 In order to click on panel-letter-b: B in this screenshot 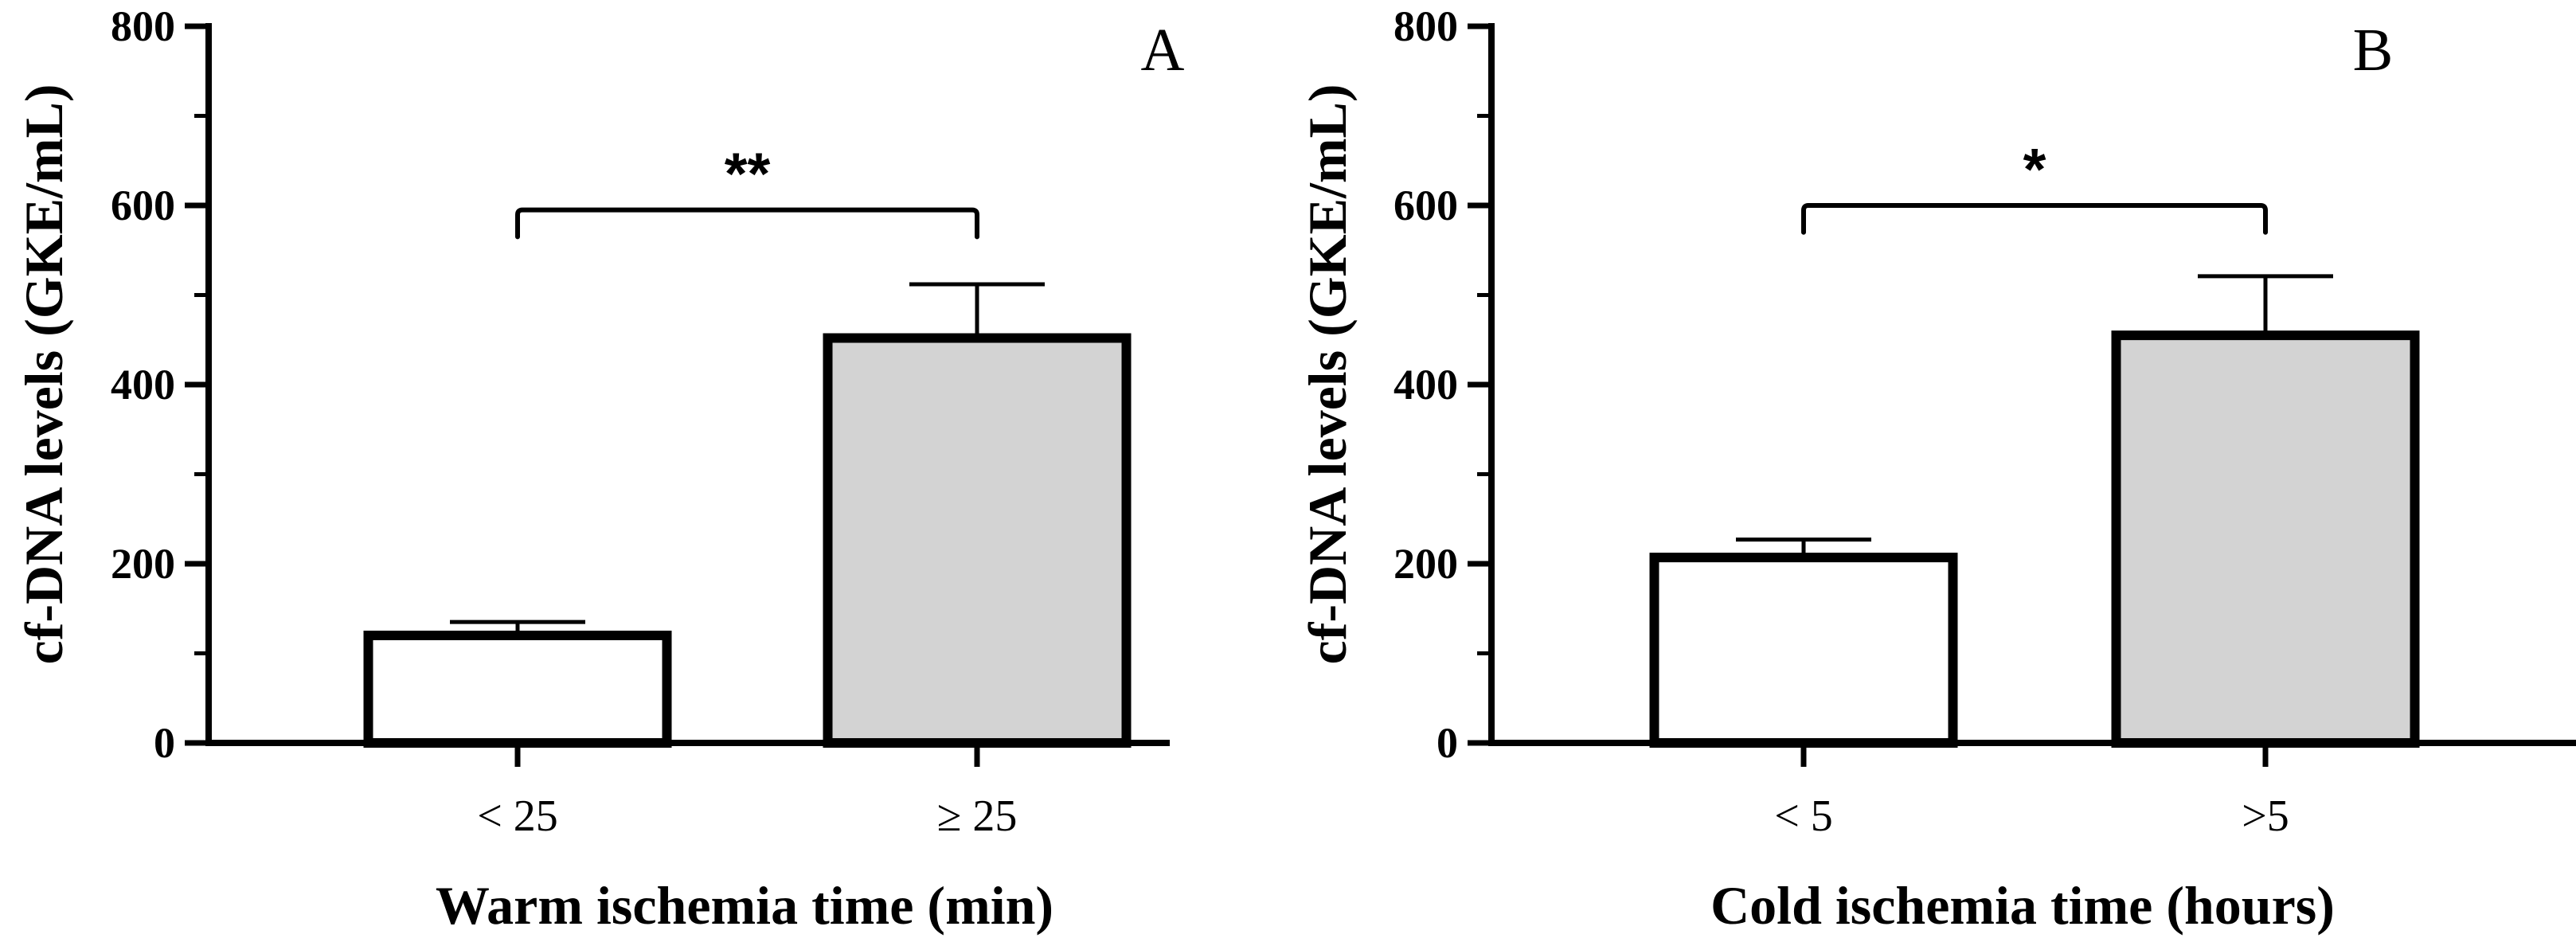, I will do `click(2373, 50)`.